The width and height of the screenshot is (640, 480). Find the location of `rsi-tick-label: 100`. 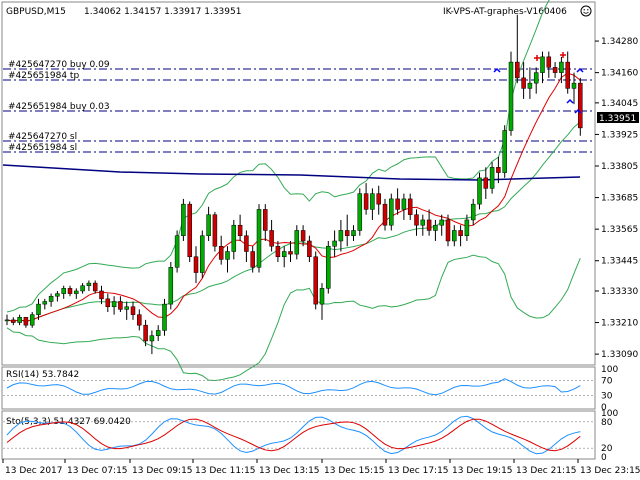

rsi-tick-label: 100 is located at coordinates (609, 370).